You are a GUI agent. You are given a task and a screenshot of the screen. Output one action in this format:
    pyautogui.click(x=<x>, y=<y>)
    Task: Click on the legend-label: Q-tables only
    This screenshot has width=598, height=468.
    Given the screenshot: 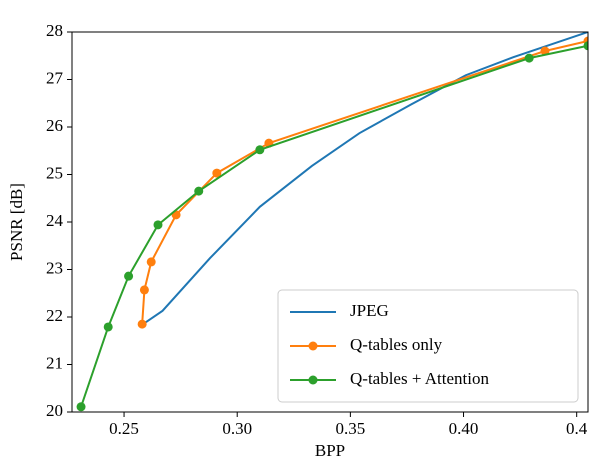 What is the action you would take?
    pyautogui.click(x=396, y=344)
    